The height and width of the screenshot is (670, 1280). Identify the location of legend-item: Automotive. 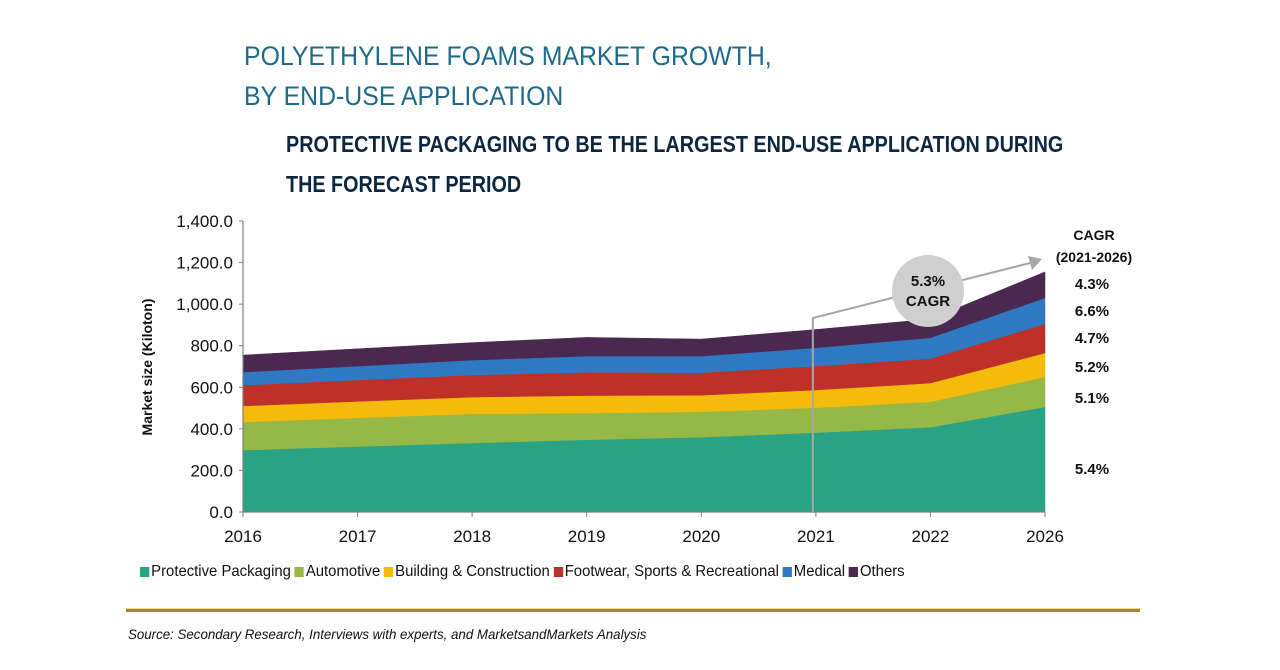
(337, 572).